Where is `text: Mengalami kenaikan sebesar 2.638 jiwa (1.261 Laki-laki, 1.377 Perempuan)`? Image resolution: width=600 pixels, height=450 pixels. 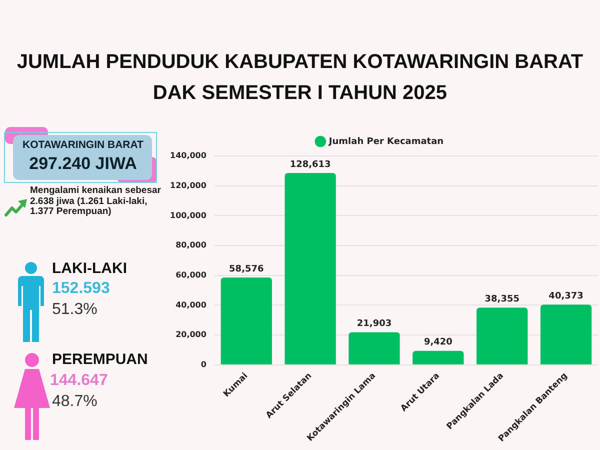
text: Mengalami kenaikan sebesar 2.638 jiwa (1.261 Laki-laki, 1.377 Perempuan) is located at coordinates (96, 201).